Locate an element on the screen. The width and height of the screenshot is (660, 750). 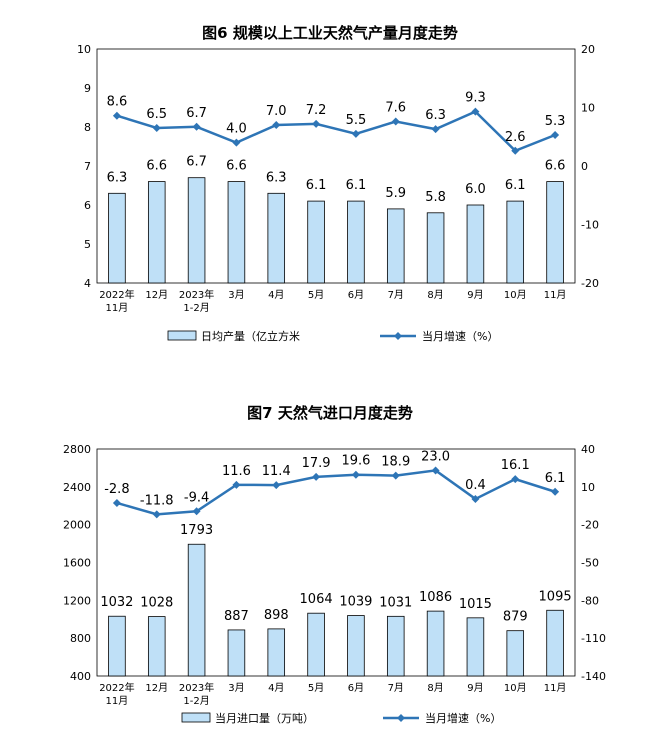
line-data-label: 17.9 is located at coordinates (316, 463).